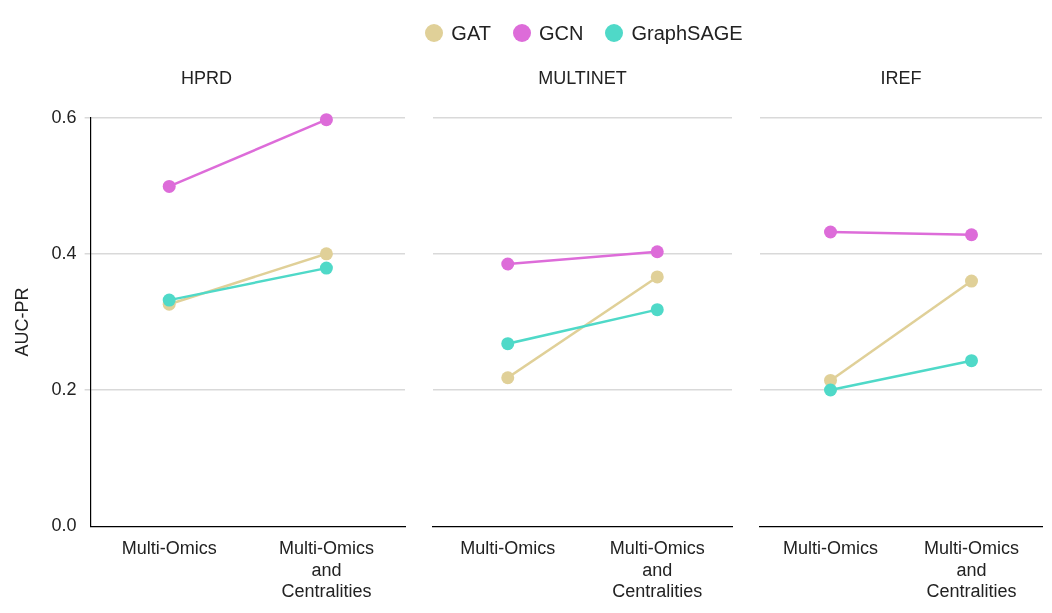 The height and width of the screenshot is (613, 1052). What do you see at coordinates (64, 252) in the screenshot?
I see `y-tick-label: 0.4` at bounding box center [64, 252].